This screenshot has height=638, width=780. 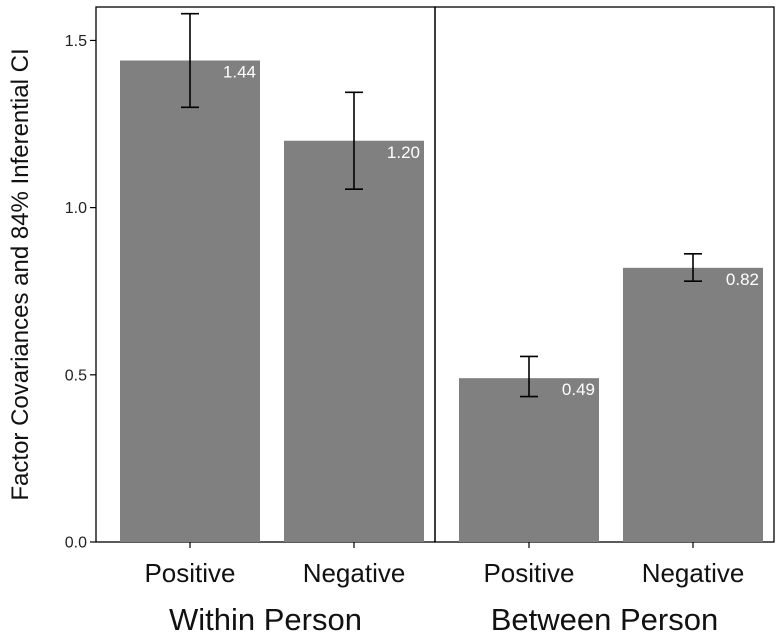 What do you see at coordinates (239, 72) in the screenshot?
I see `data-label: 1.44` at bounding box center [239, 72].